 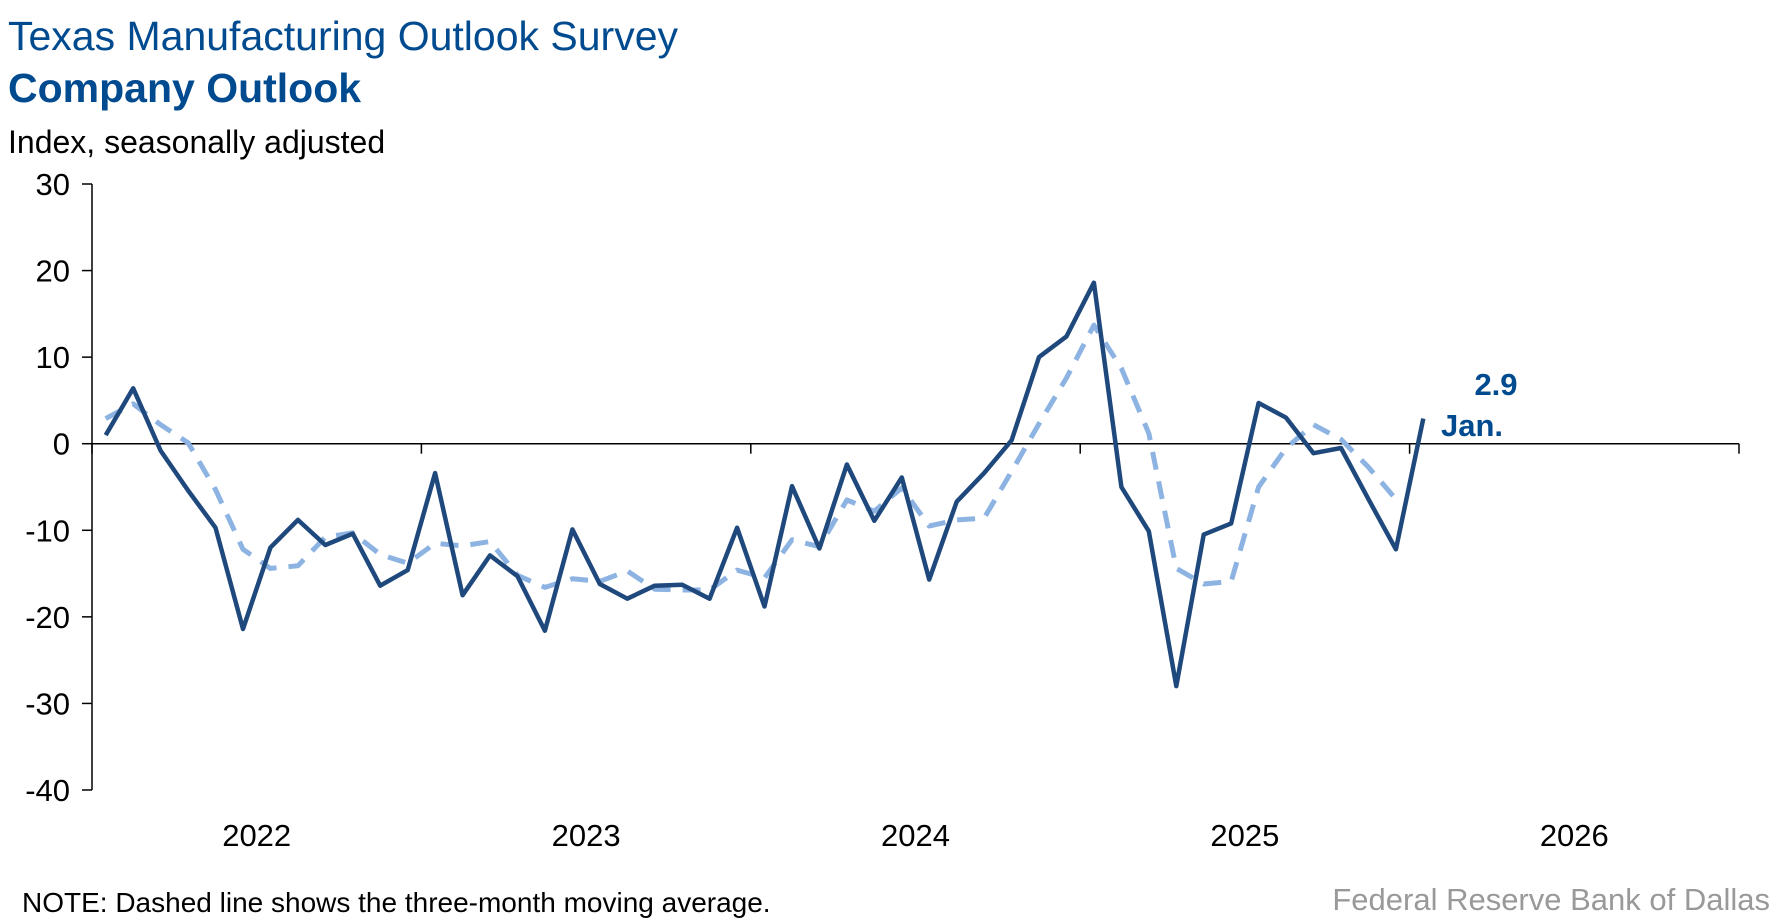 What do you see at coordinates (1495, 384) in the screenshot?
I see `last-value-annotation: 2.9` at bounding box center [1495, 384].